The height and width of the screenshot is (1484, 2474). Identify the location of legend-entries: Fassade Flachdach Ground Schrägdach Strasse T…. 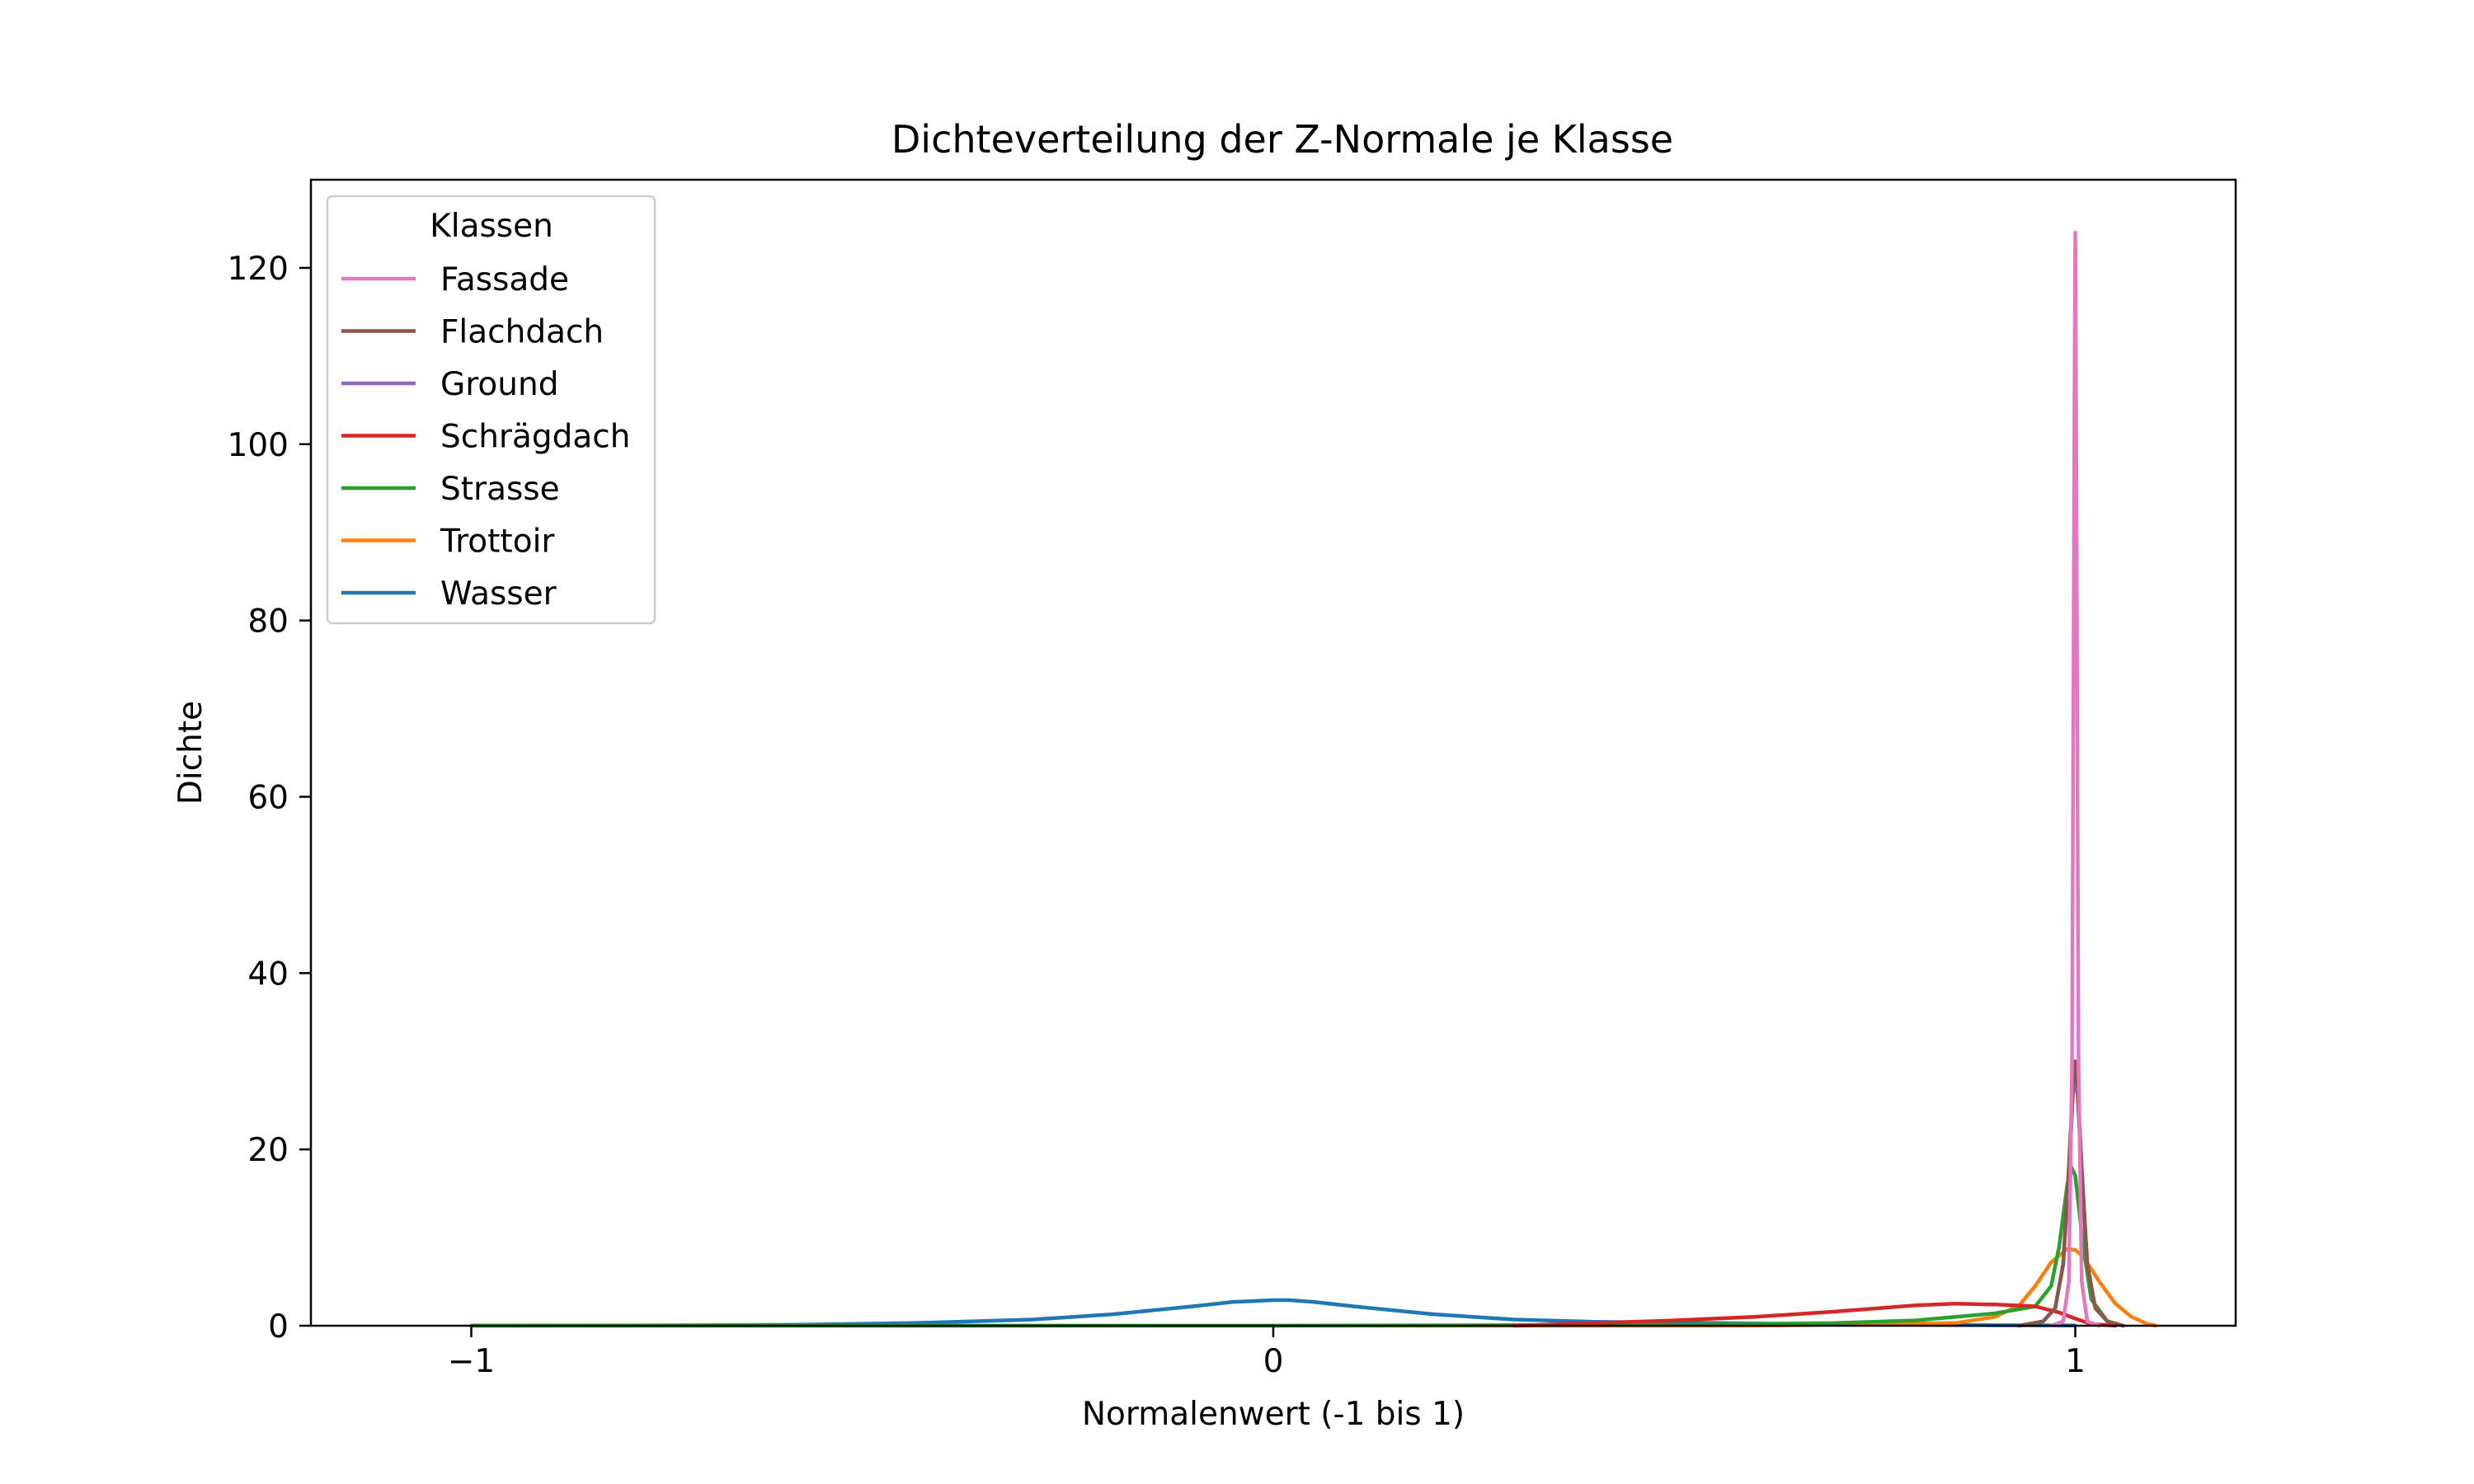
(485, 437).